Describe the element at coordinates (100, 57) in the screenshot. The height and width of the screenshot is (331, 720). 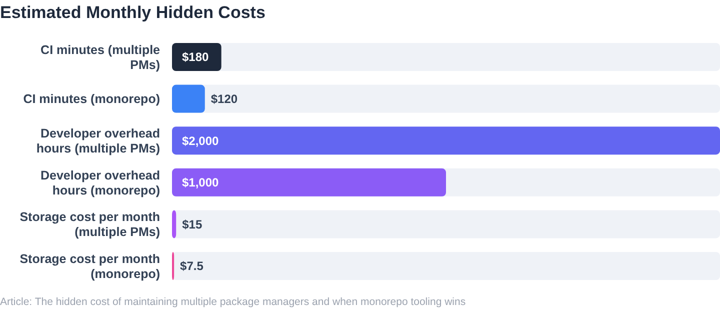
I see `y-tick-label: CI minutes (multiple PMs)` at that location.